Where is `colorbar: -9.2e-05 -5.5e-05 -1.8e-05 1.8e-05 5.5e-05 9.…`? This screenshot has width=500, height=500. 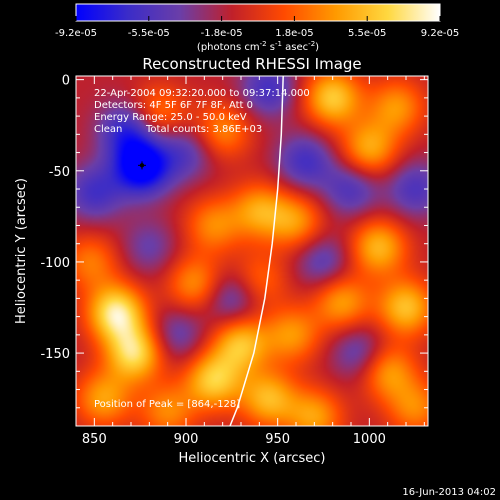
colorbar: -9.2e-05 -5.5e-05 -1.8e-05 1.8e-05 5.5e-05 9.… is located at coordinates (257, 28).